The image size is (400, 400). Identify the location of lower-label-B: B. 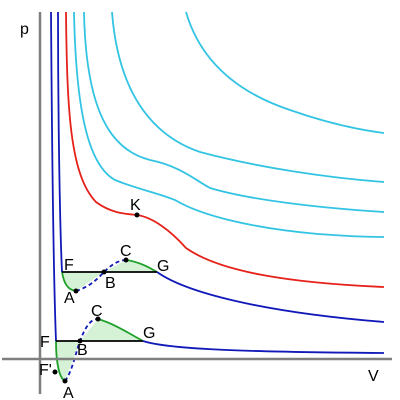
(82, 350).